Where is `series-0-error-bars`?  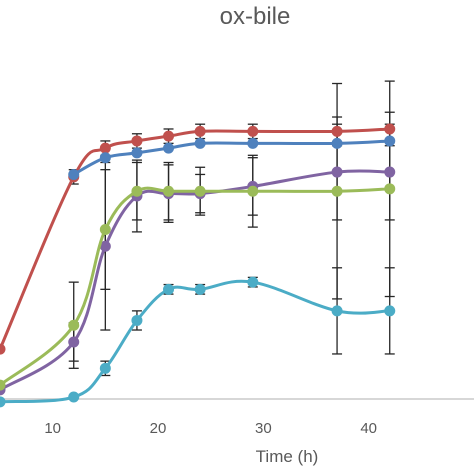 series-0-error-bars is located at coordinates (231, 148).